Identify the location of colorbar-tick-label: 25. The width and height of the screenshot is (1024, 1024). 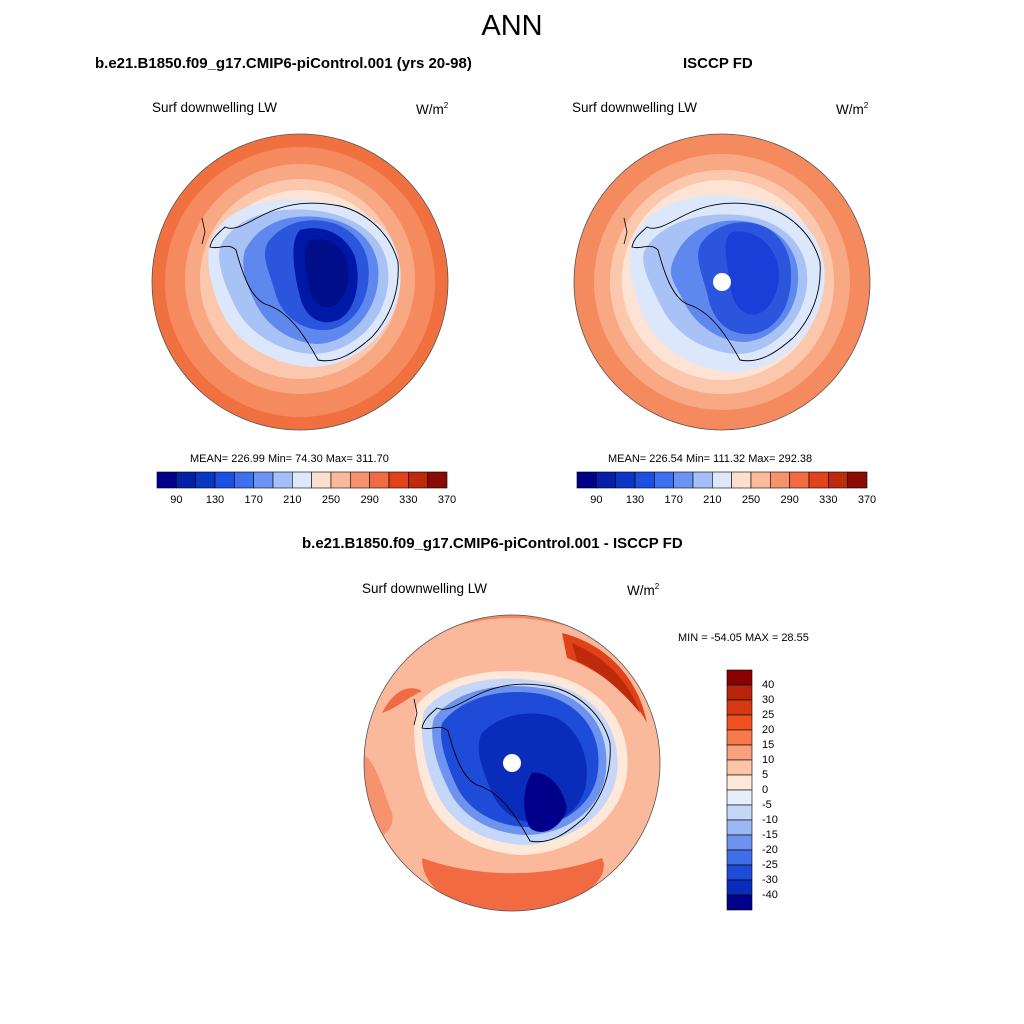
(768, 715).